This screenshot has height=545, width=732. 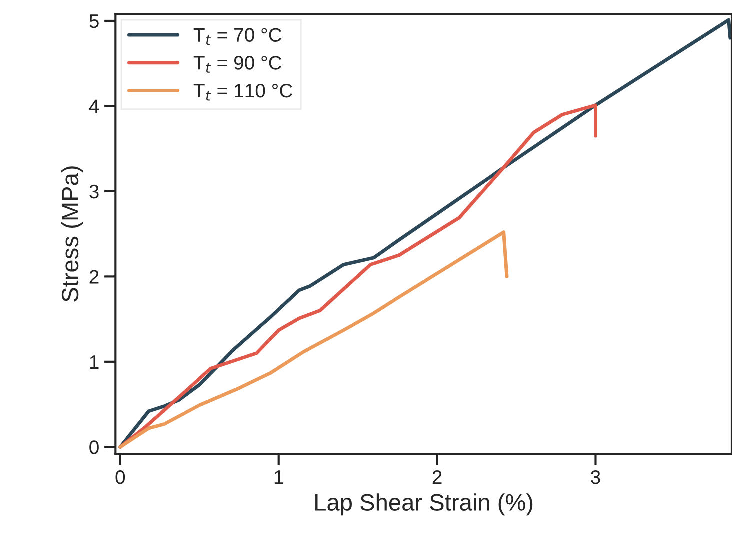 I want to click on legend-label: T$_{t}$ = 90 °C, so click(x=238, y=64).